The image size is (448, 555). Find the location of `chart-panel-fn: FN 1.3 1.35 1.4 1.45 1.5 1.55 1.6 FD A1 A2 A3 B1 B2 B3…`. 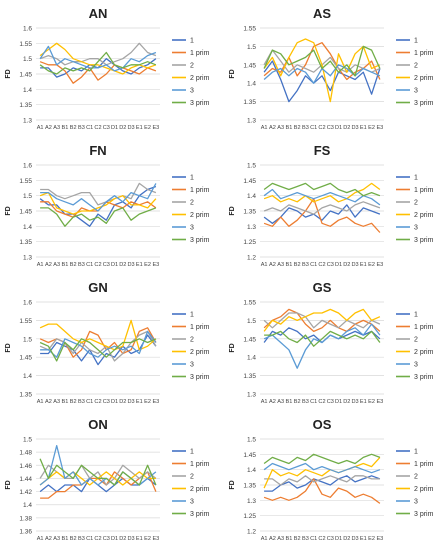

chart-panel-fn: FN 1.3 1.35 1.4 1.45 1.5 1.55 1.6 FD A1 A2 A3 B1 B2 B3… is located at coordinates (107, 205).